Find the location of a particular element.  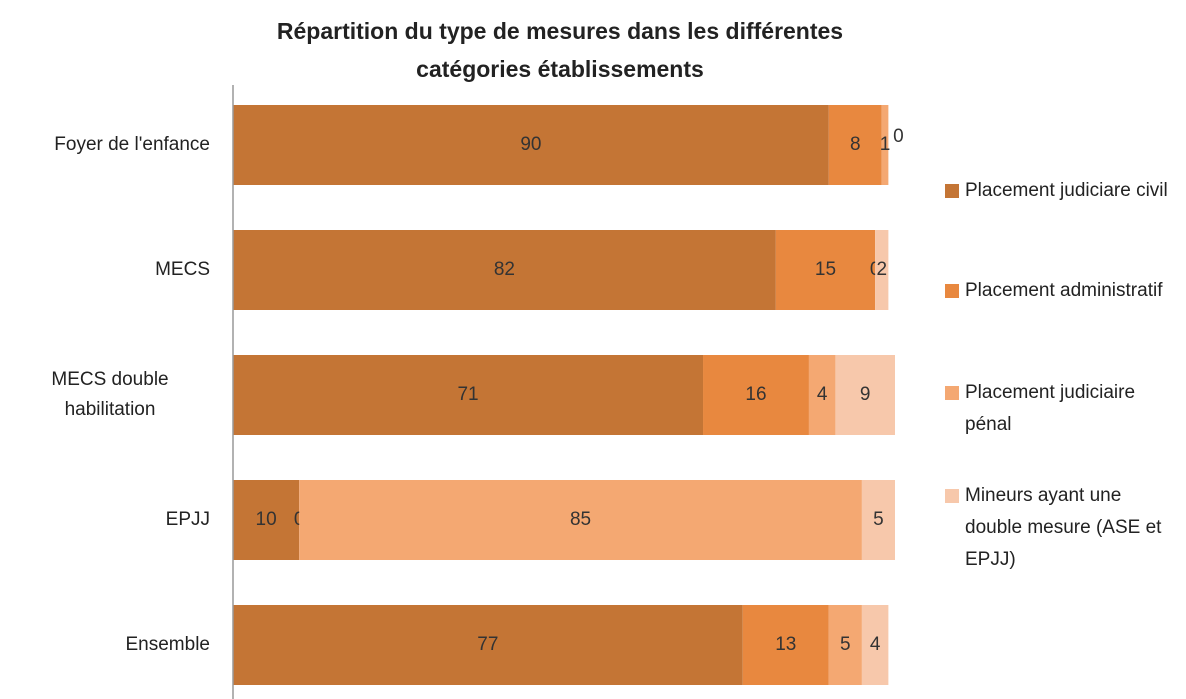

category-label: Foyer de l'enfance is located at coordinates (110, 145).